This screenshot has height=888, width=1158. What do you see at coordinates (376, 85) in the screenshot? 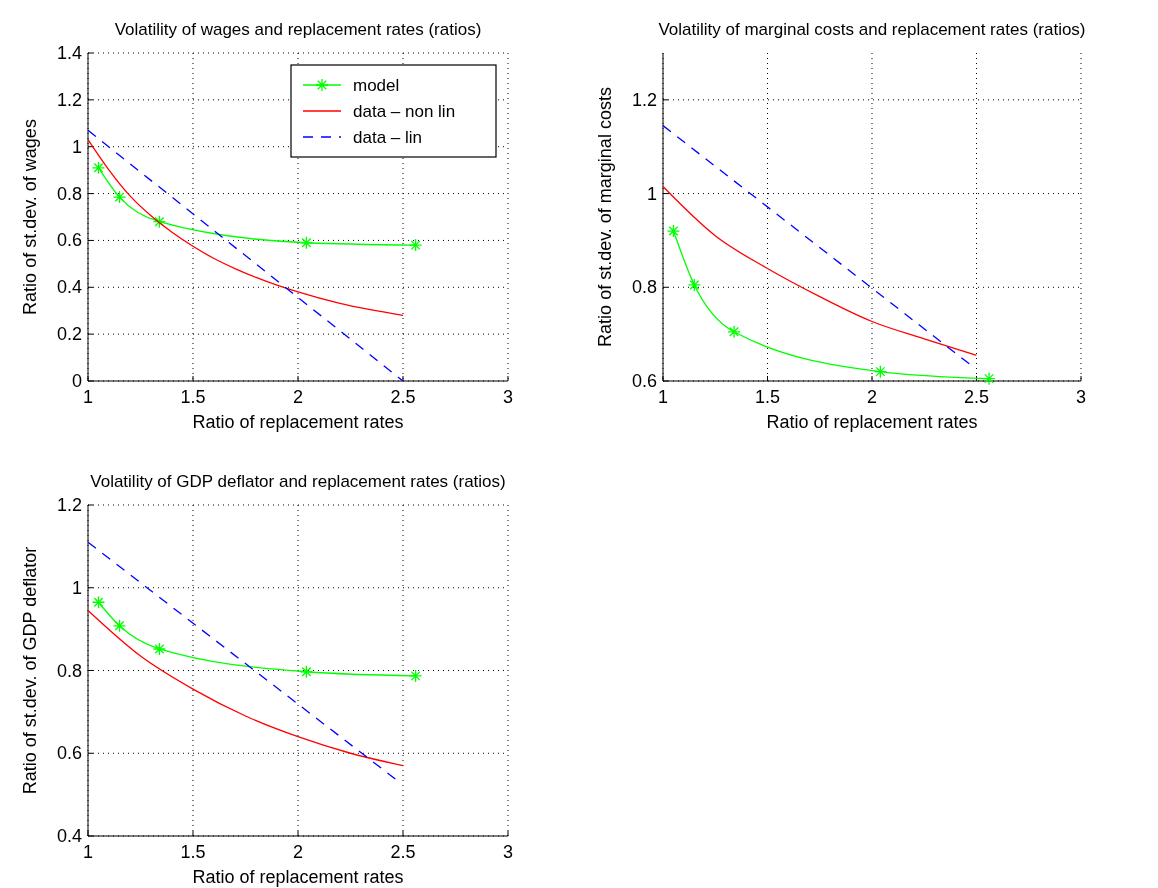
I see `legend-label: model` at bounding box center [376, 85].